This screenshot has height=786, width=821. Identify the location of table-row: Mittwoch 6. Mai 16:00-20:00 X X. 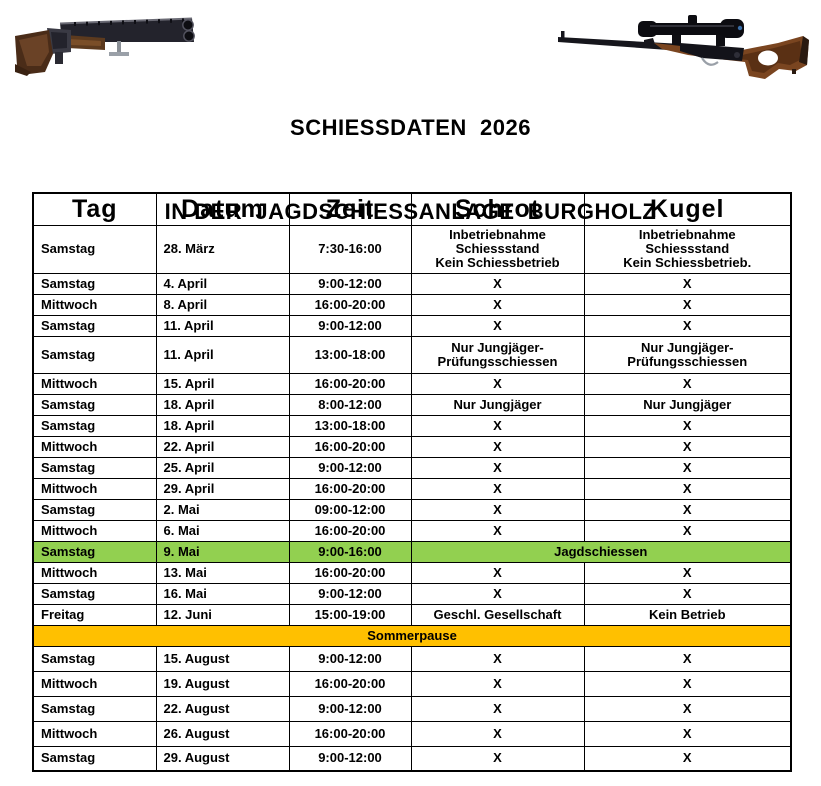
(412, 530).